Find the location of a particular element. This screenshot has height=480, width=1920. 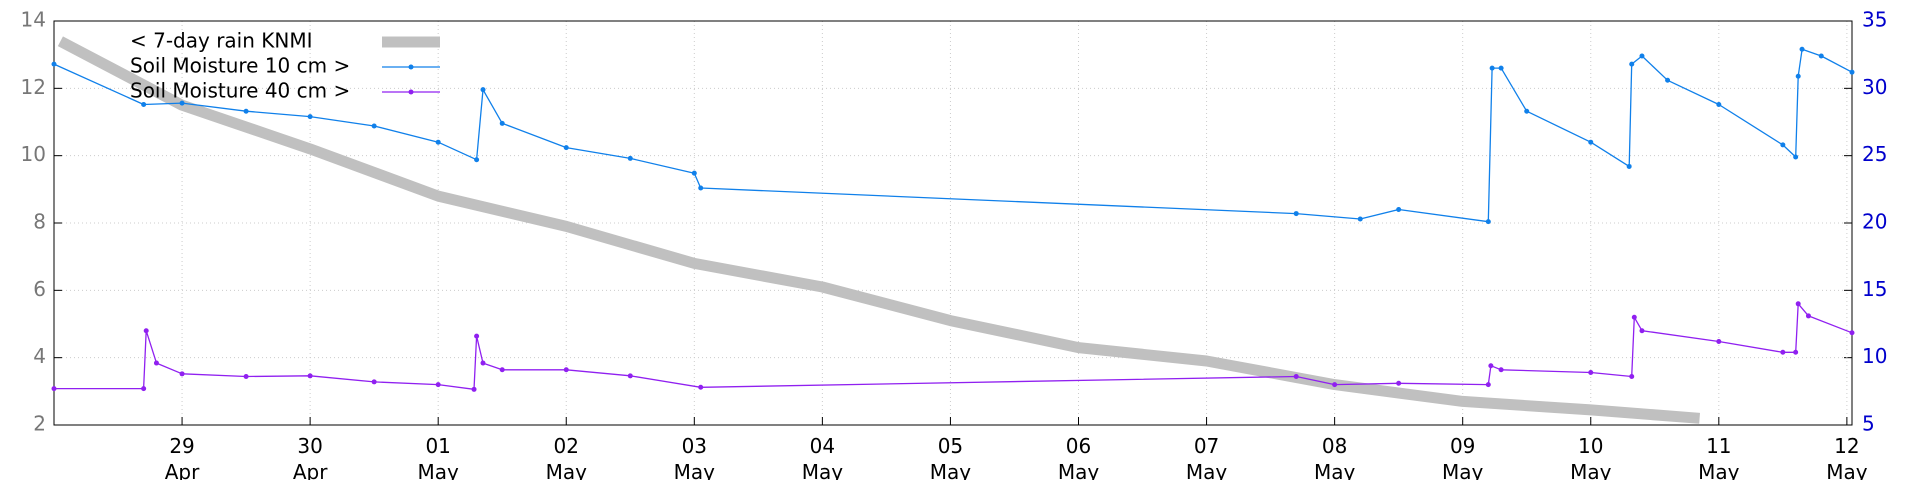

legend-label: < 7-day rain KNMI is located at coordinates (221, 41).